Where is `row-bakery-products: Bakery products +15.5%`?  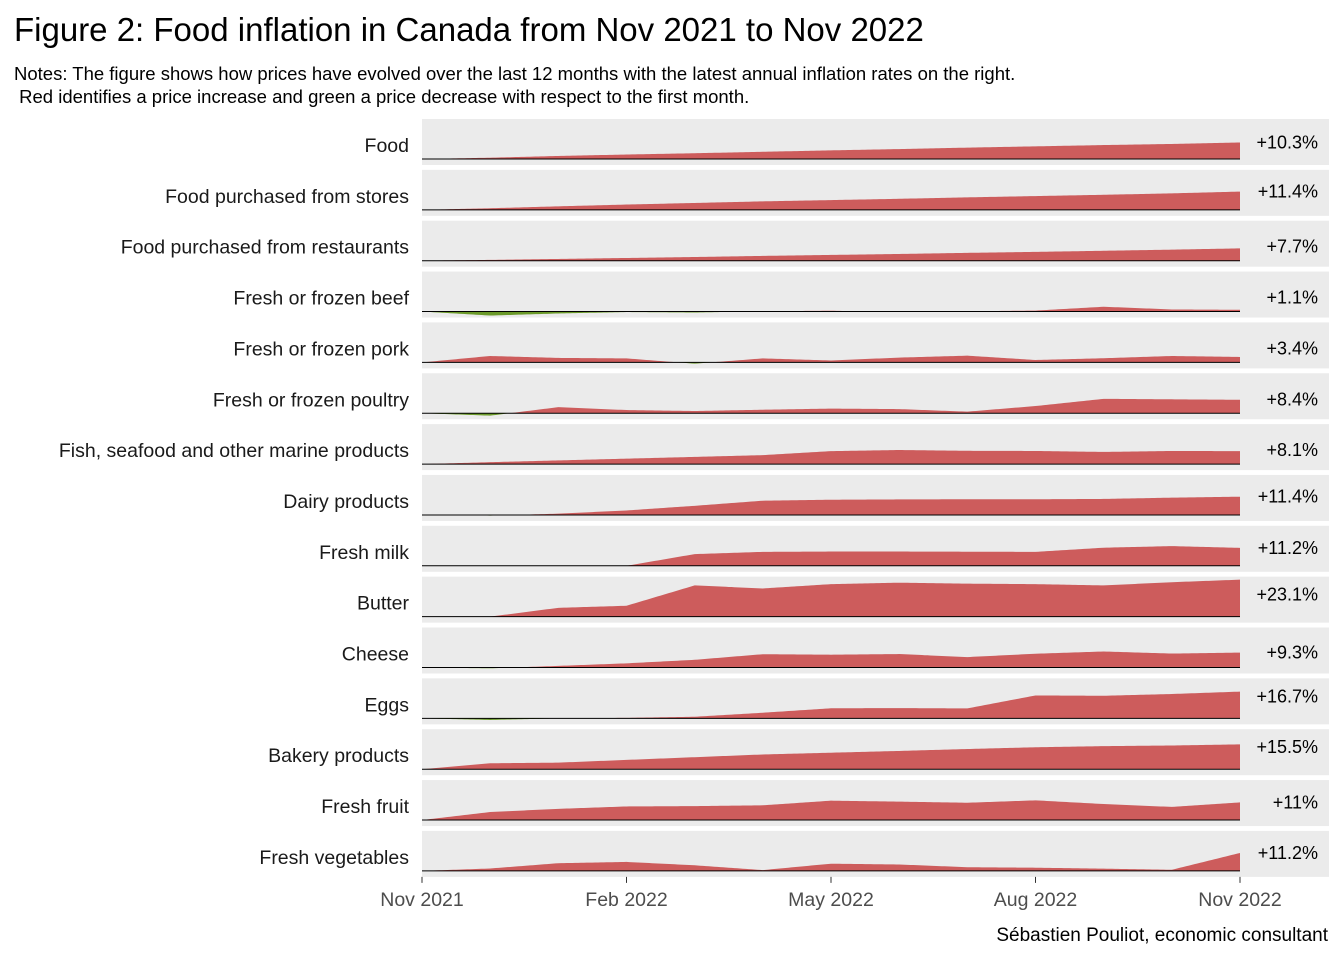 row-bakery-products: Bakery products +15.5% is located at coordinates (798, 752).